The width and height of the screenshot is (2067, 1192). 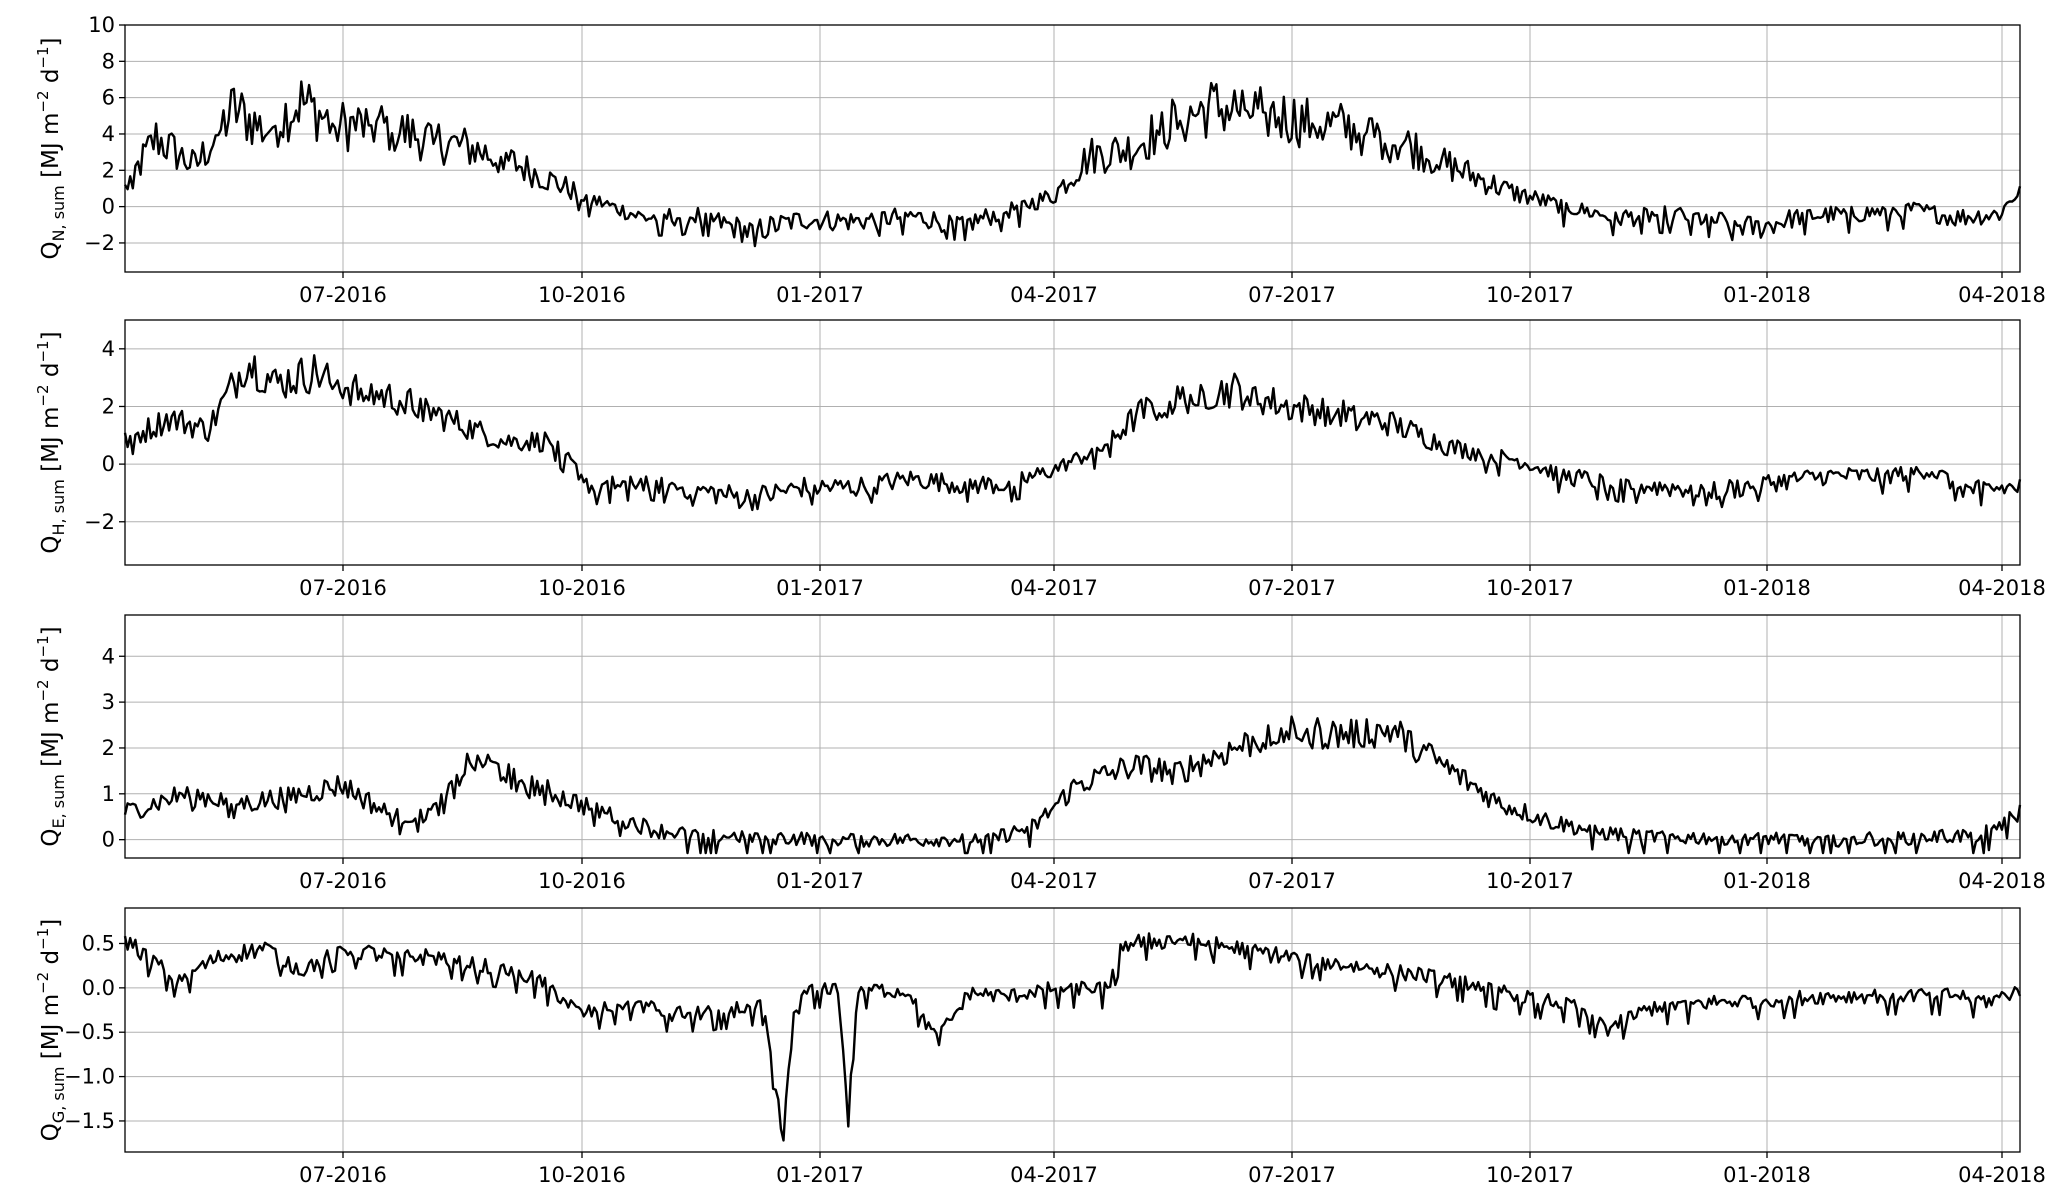 I want to click on y-tick-label: 6, so click(x=108, y=98).